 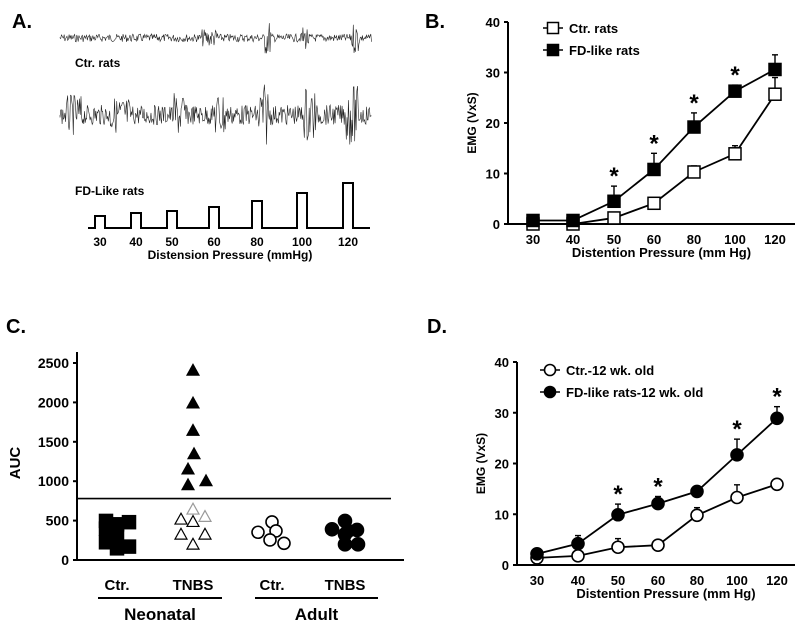 I want to click on y-tick-label: 1500, so click(x=53, y=442).